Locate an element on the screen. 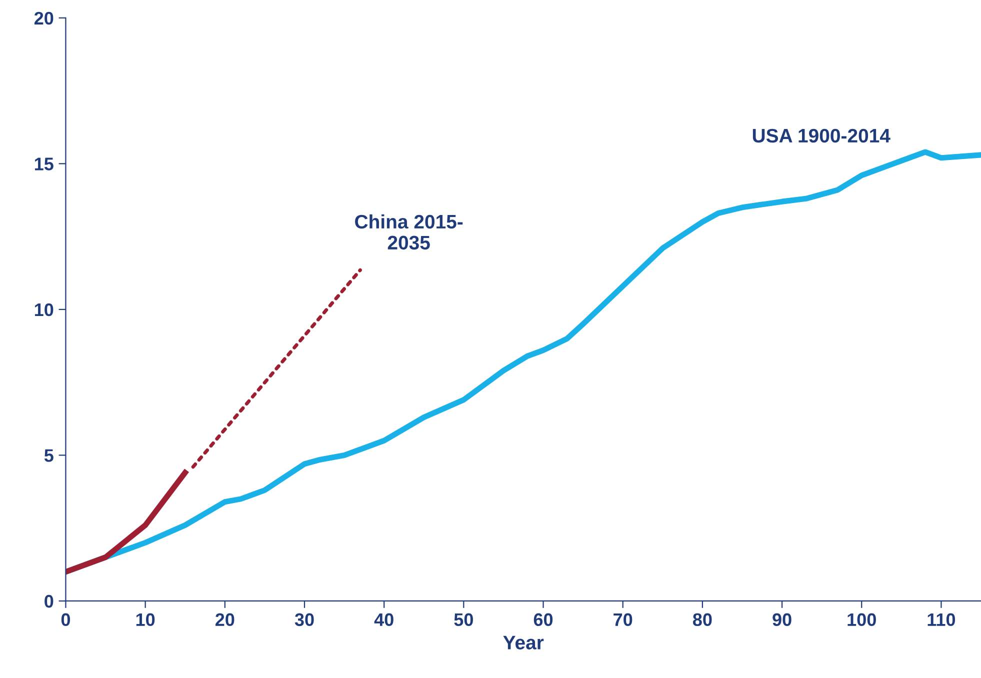 The width and height of the screenshot is (981, 678). x-tick-label: 50 is located at coordinates (463, 619).